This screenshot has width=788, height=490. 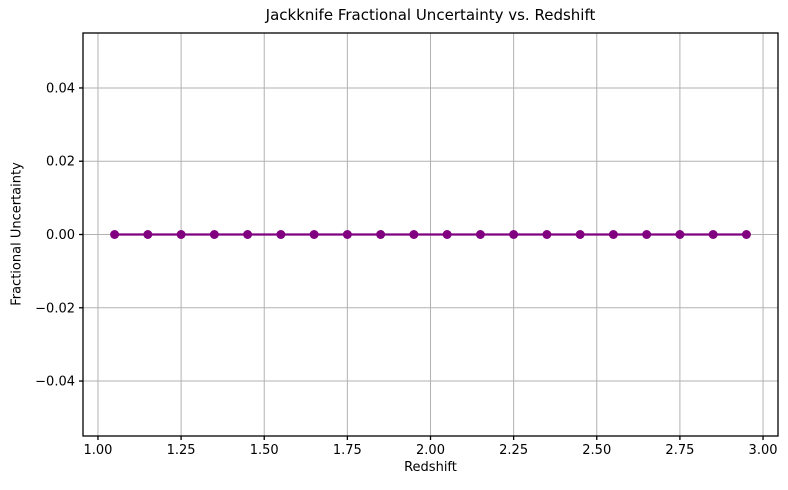 I want to click on y-tick-label: −0.02, so click(x=55, y=308).